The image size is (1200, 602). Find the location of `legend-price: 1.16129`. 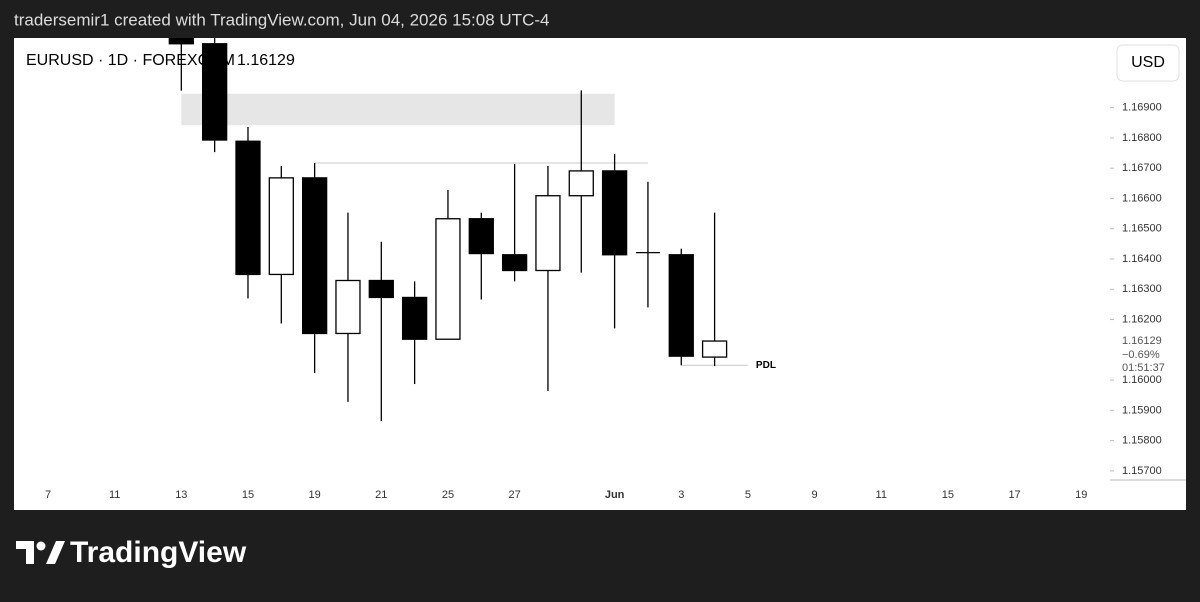

legend-price: 1.16129 is located at coordinates (266, 60).